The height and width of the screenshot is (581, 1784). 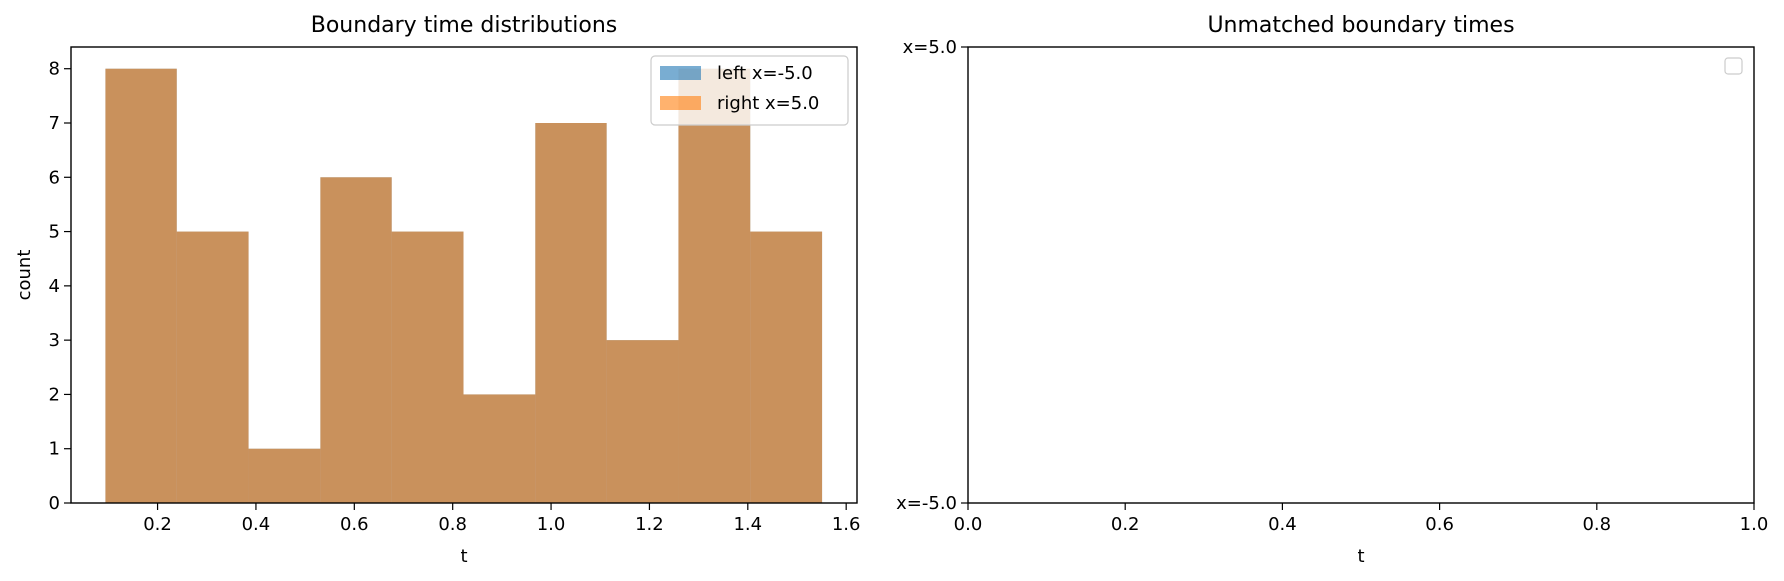 I want to click on y-tick-label: 8, so click(x=54, y=69).